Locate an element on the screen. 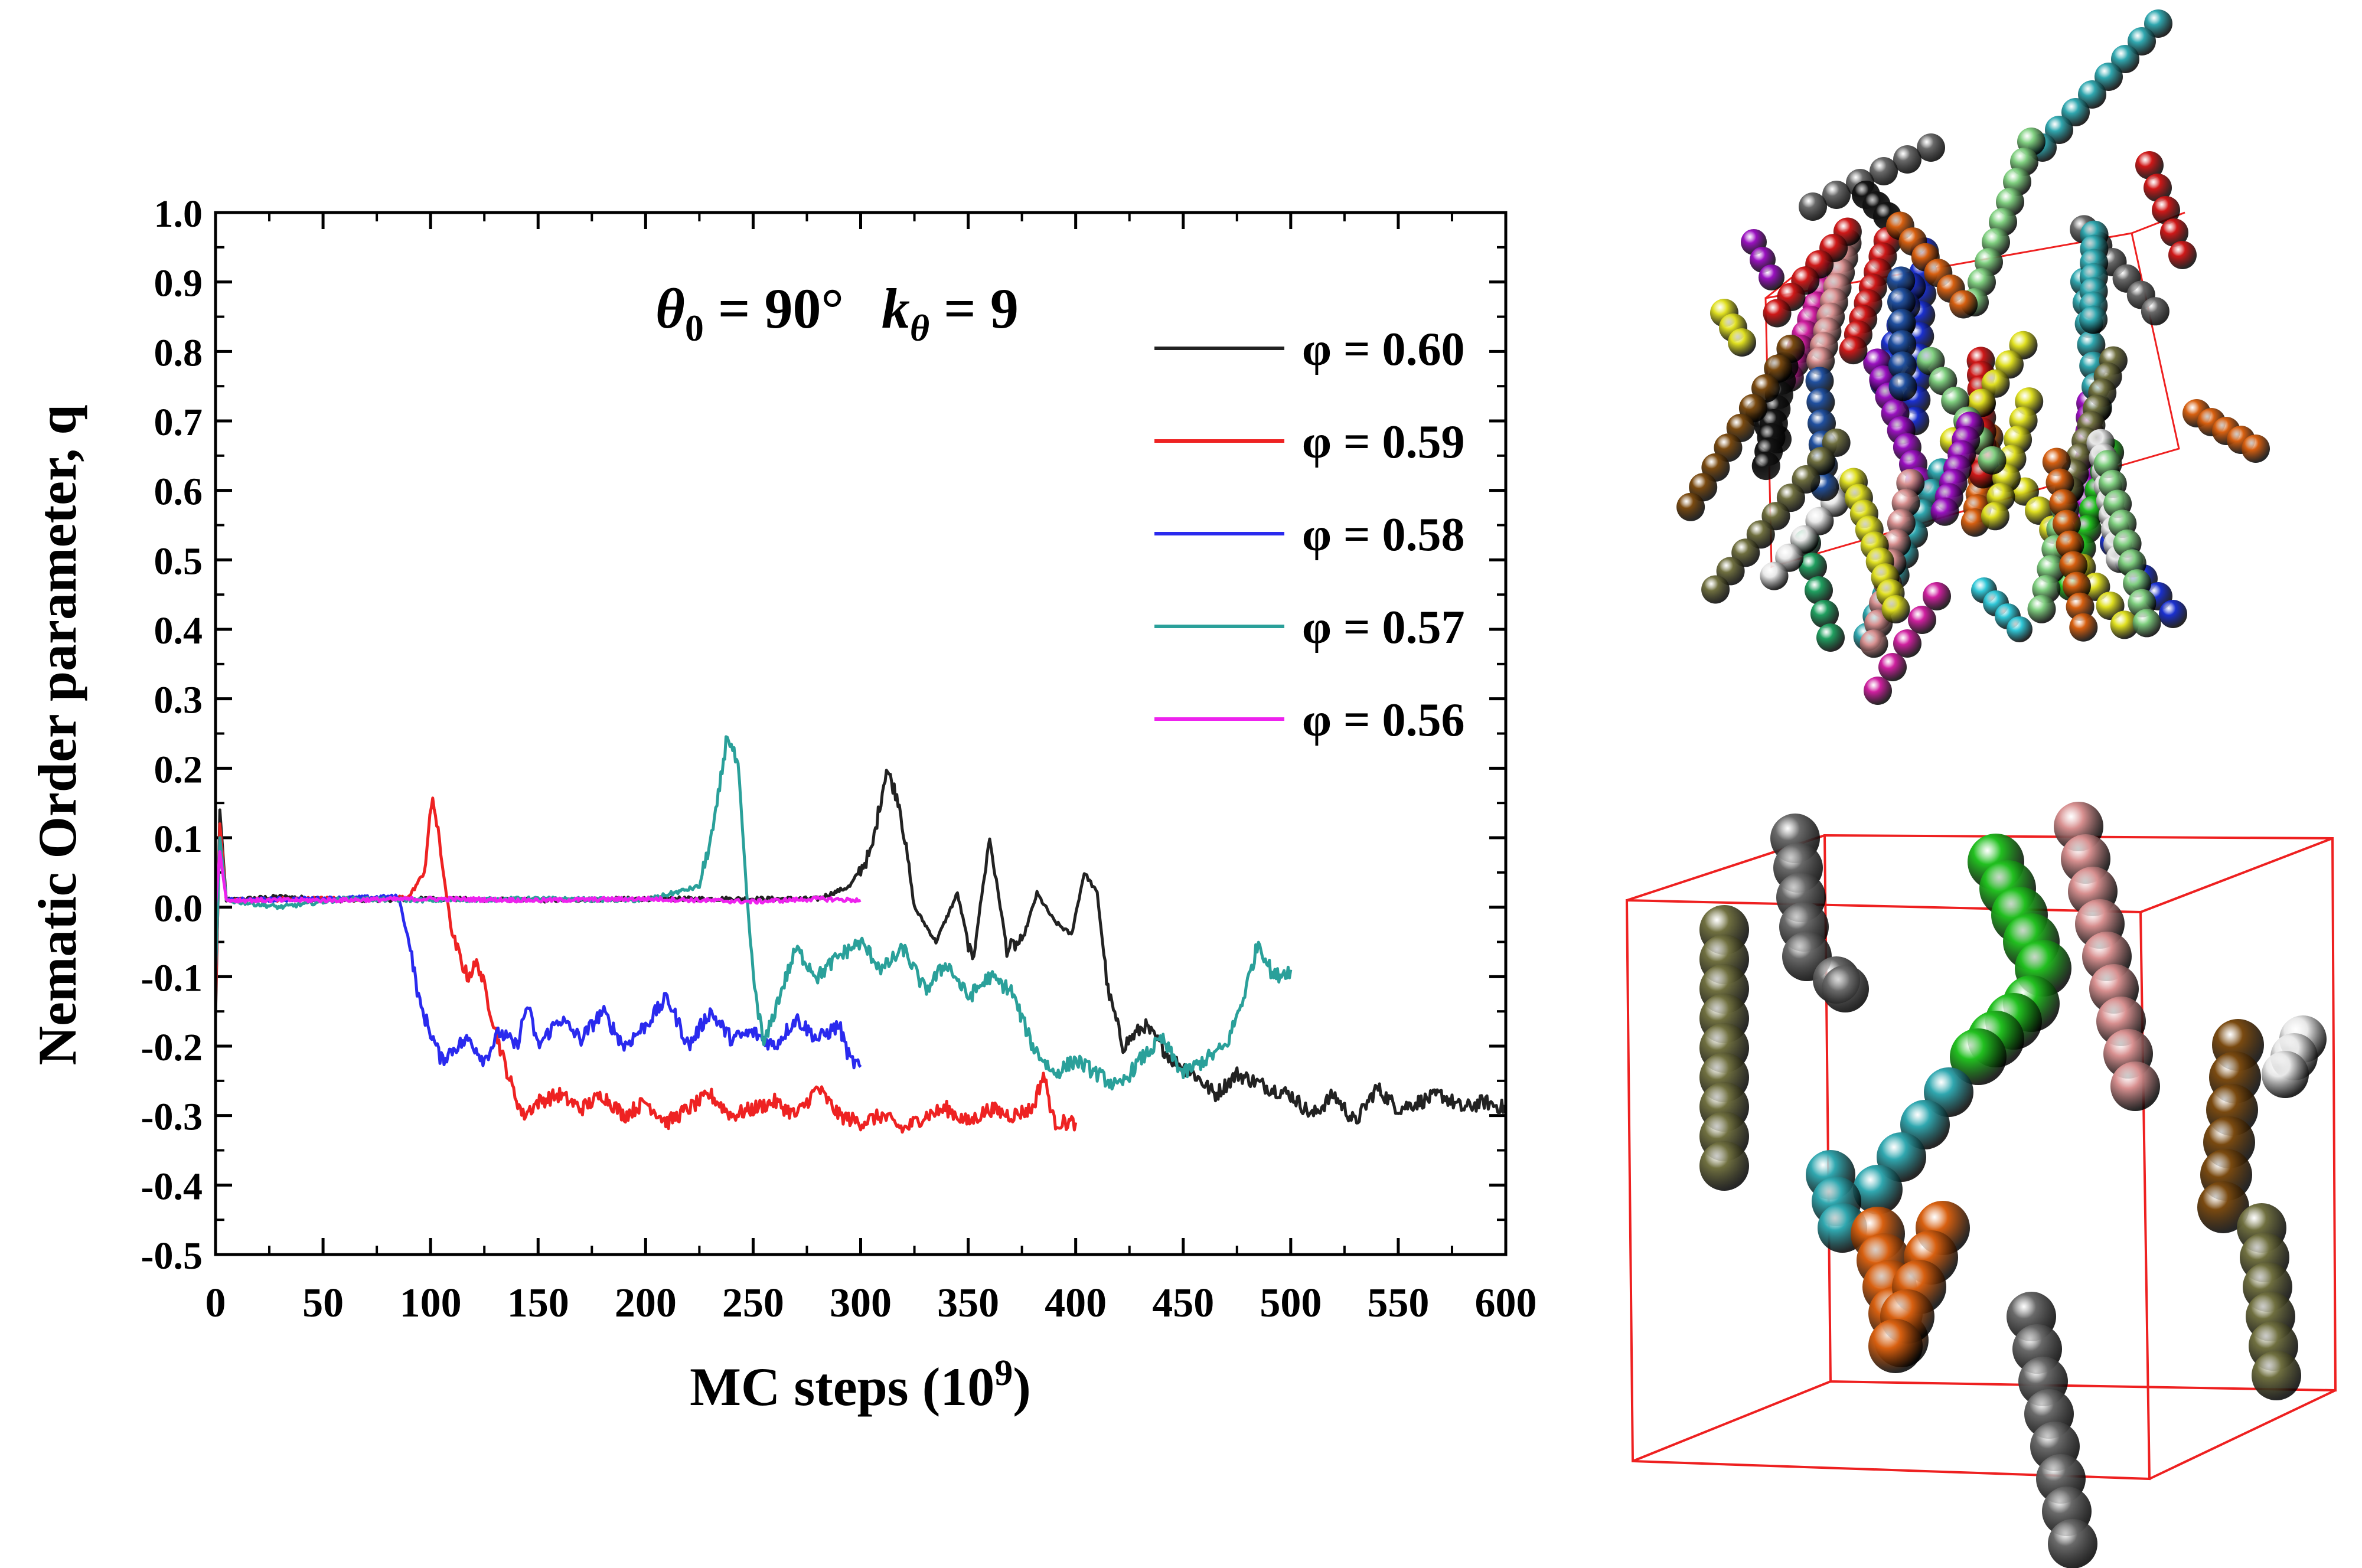 This screenshot has height=1568, width=2362. svg-text: θ0 = 90° kθ = 9 is located at coordinates (837, 313).